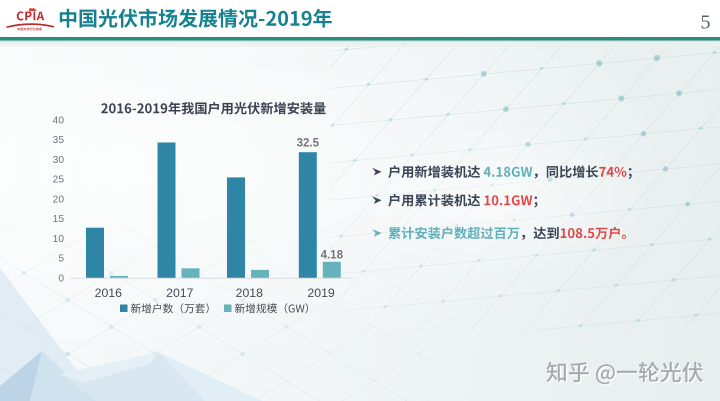 The width and height of the screenshot is (720, 401). I want to click on svg-text: 35, so click(59, 140).